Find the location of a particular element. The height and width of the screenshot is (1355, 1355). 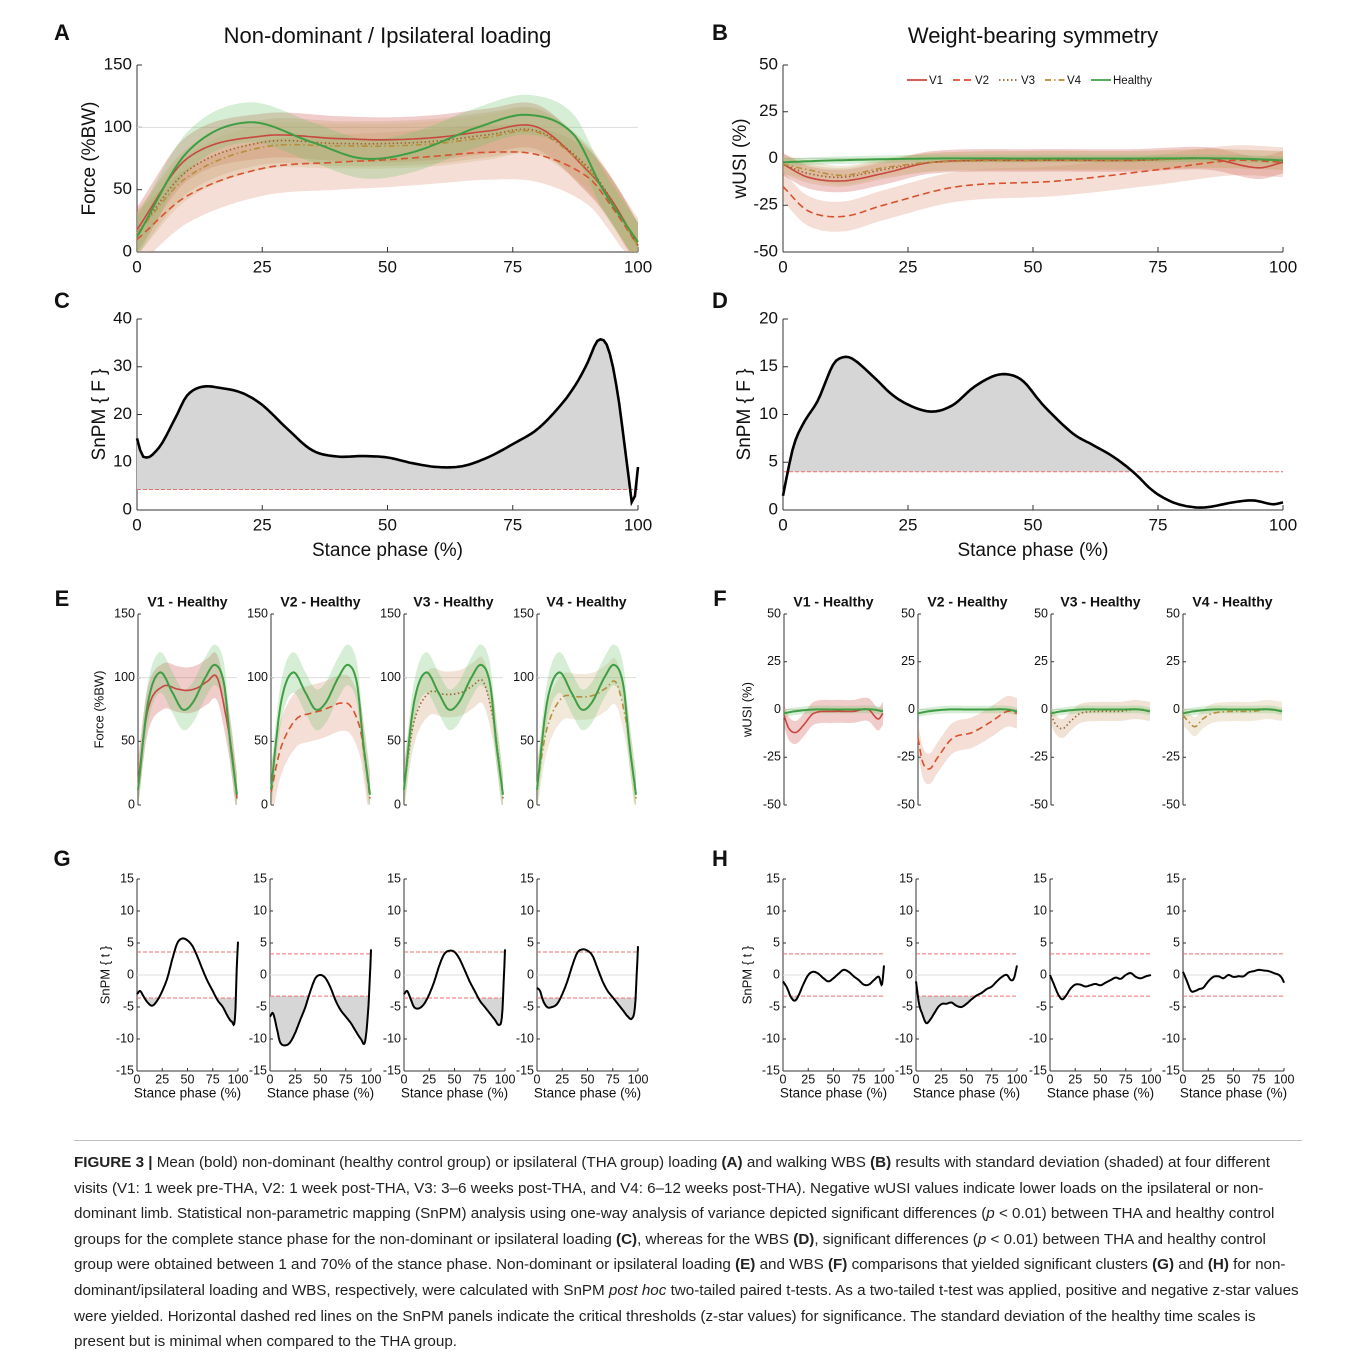

caption-text: and walking WBS is located at coordinates (806, 1162).